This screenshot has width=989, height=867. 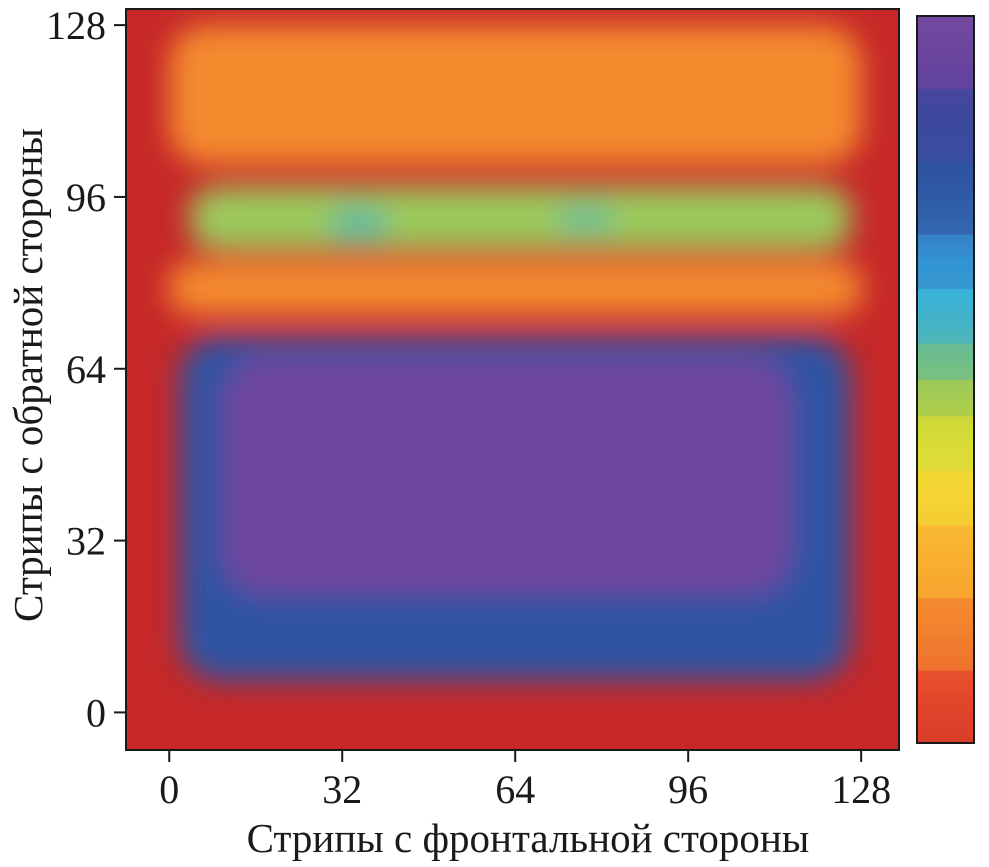 I want to click on colorbar-frame, so click(x=945, y=379).